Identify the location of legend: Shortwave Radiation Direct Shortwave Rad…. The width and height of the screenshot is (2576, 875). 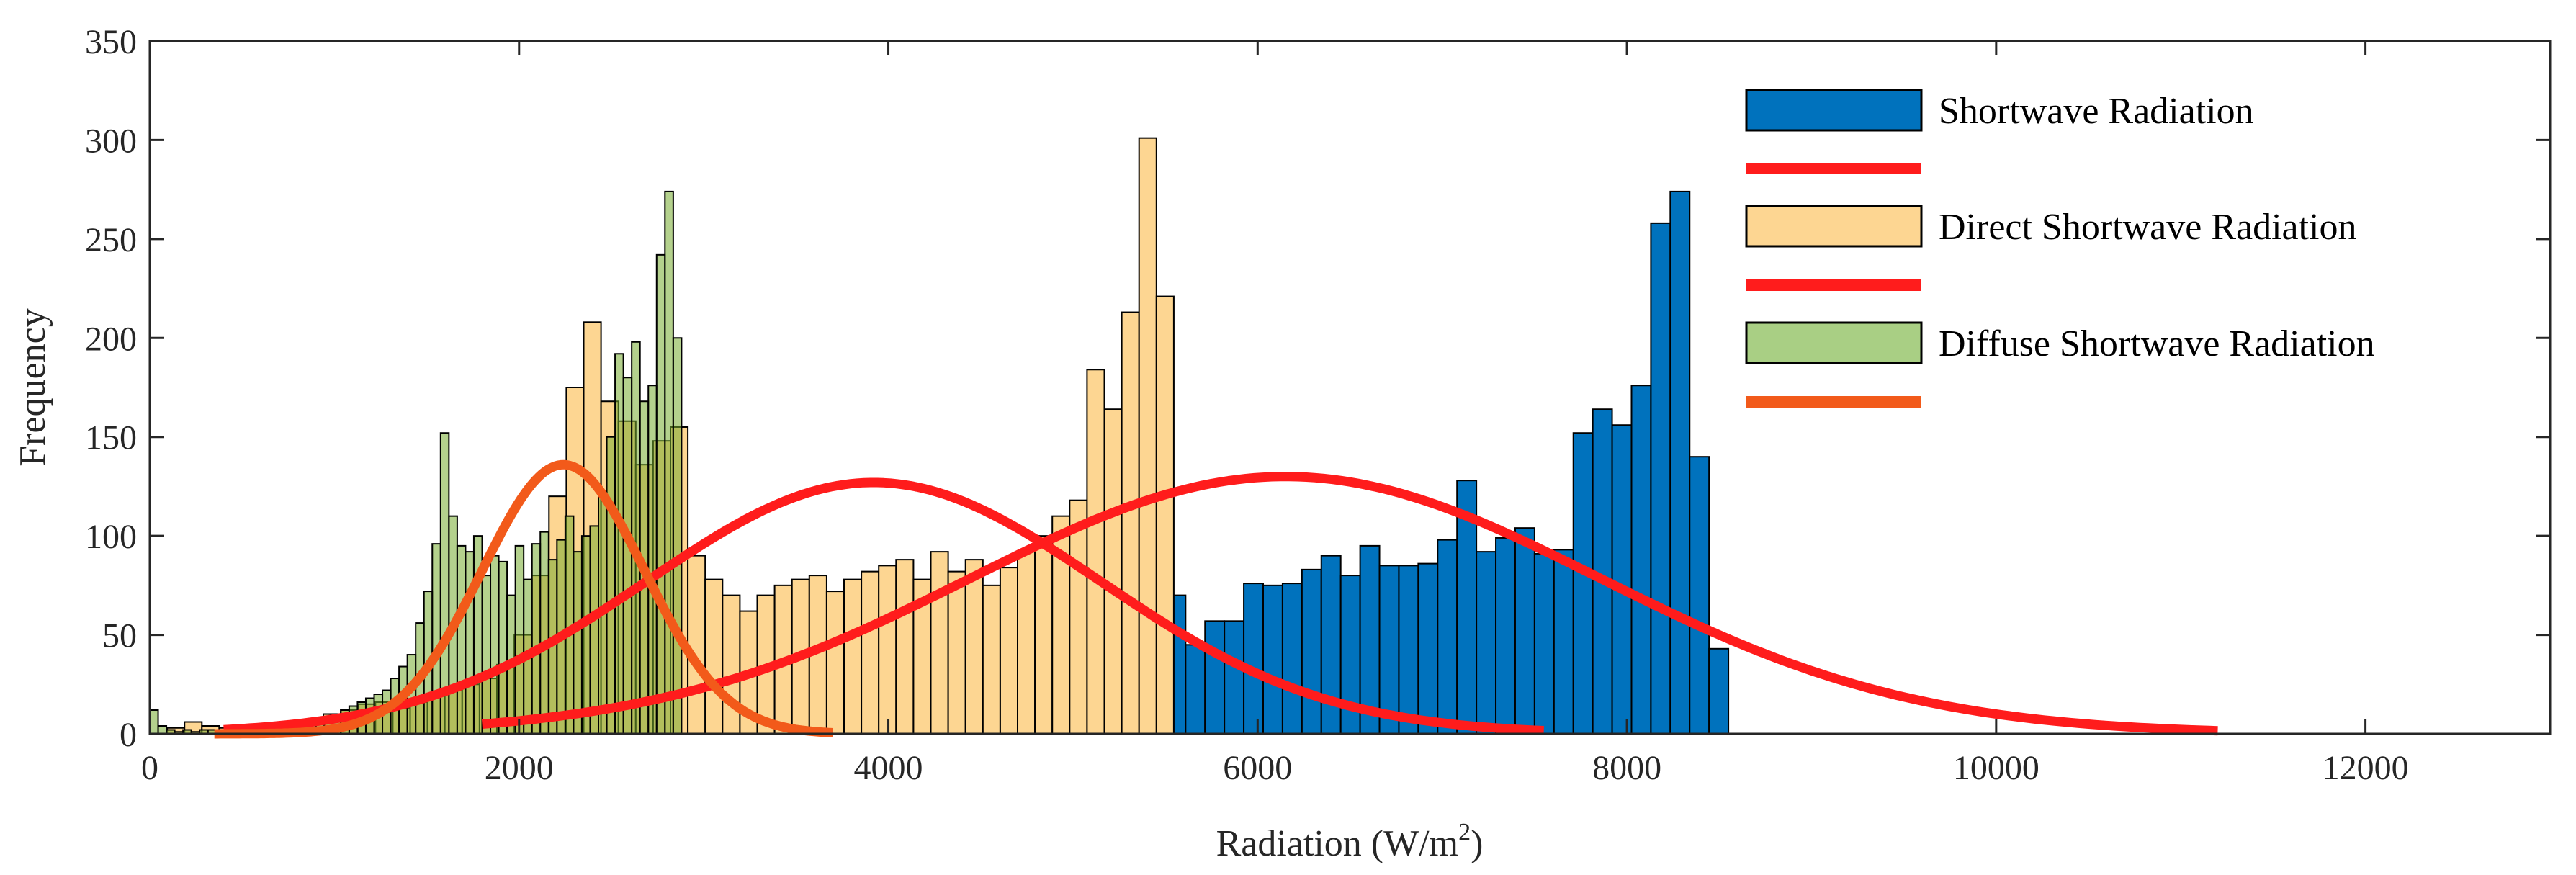
(2060, 249).